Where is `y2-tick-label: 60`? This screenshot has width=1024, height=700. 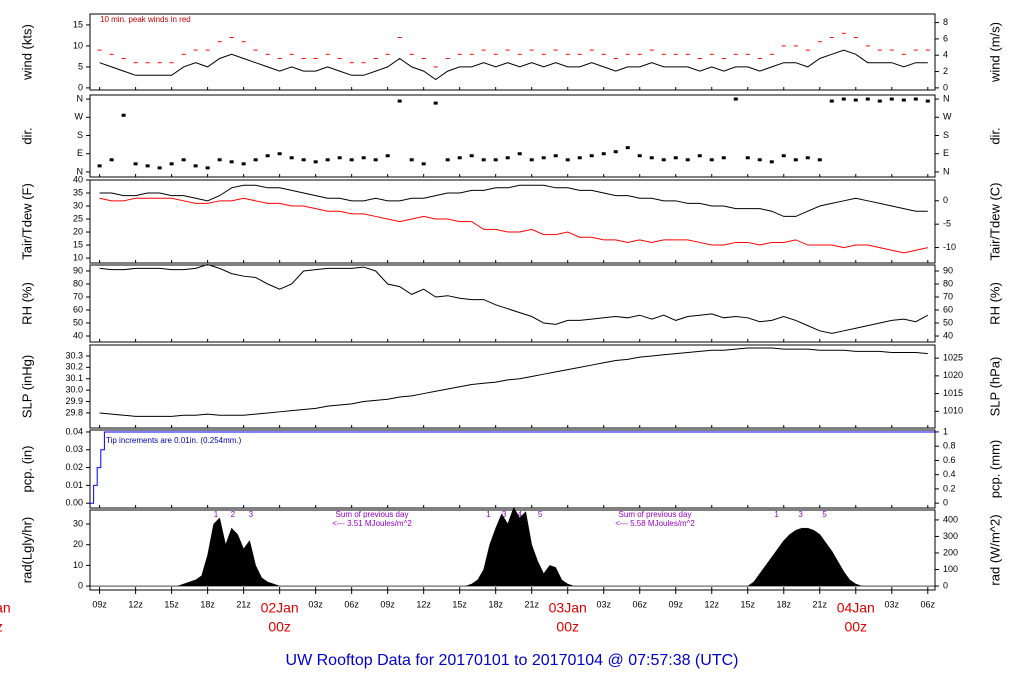
y2-tick-label: 60 is located at coordinates (948, 309).